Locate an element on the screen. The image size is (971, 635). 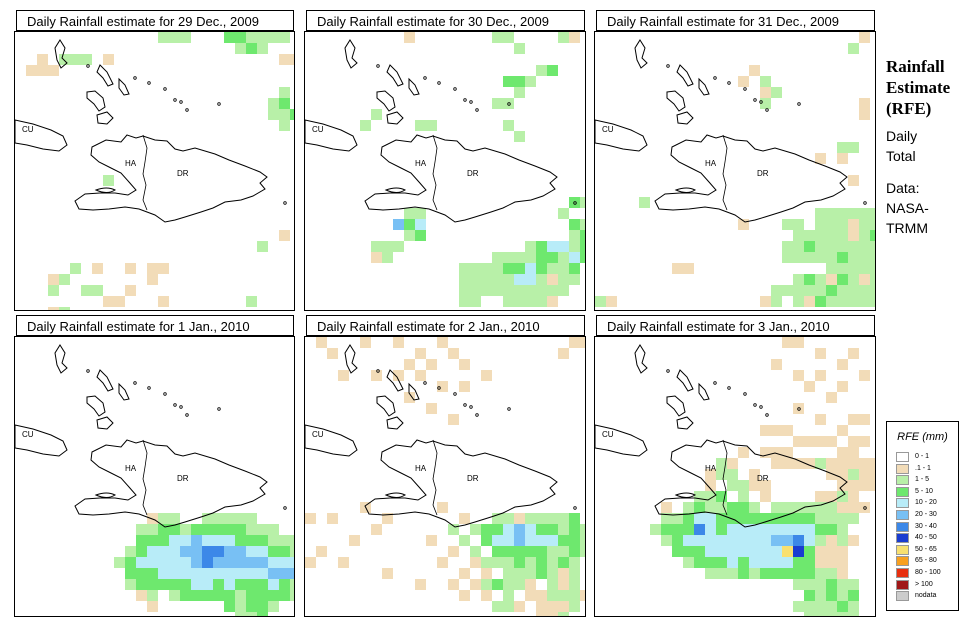
legend-swatch is located at coordinates (902, 573).